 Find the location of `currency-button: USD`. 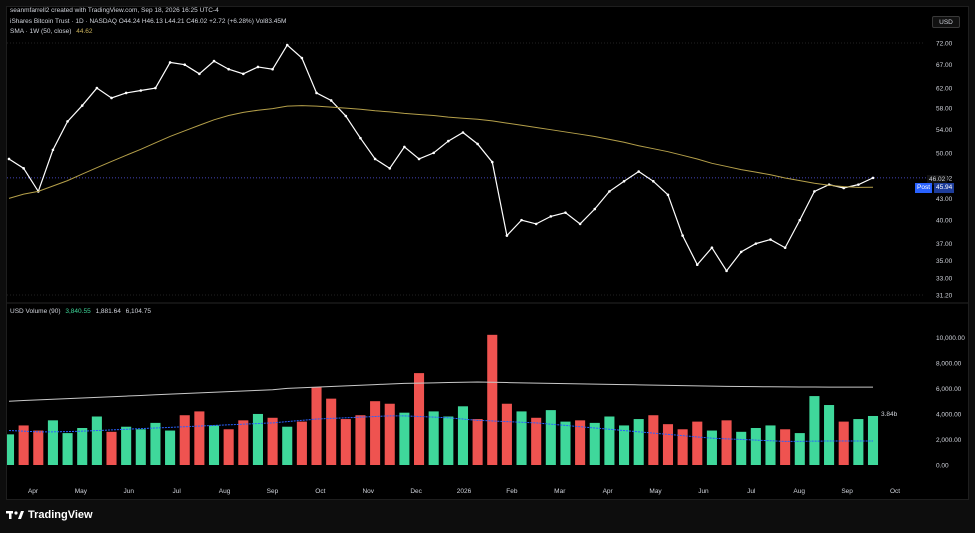

currency-button: USD is located at coordinates (946, 22).